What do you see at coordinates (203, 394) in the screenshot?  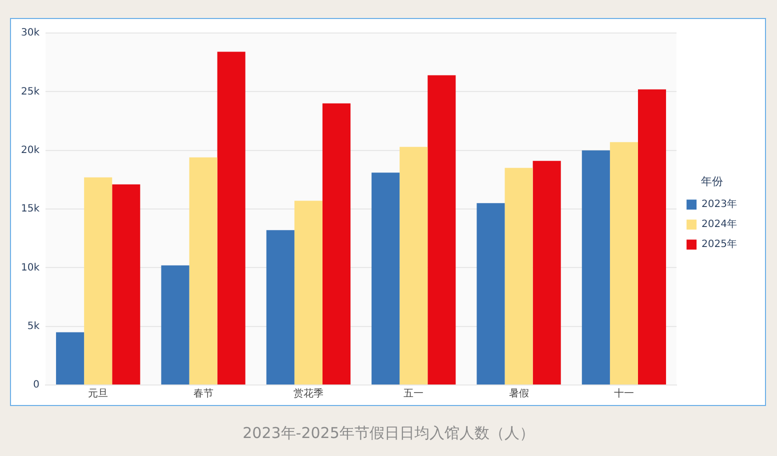 I see `x-tick-label: 春节` at bounding box center [203, 394].